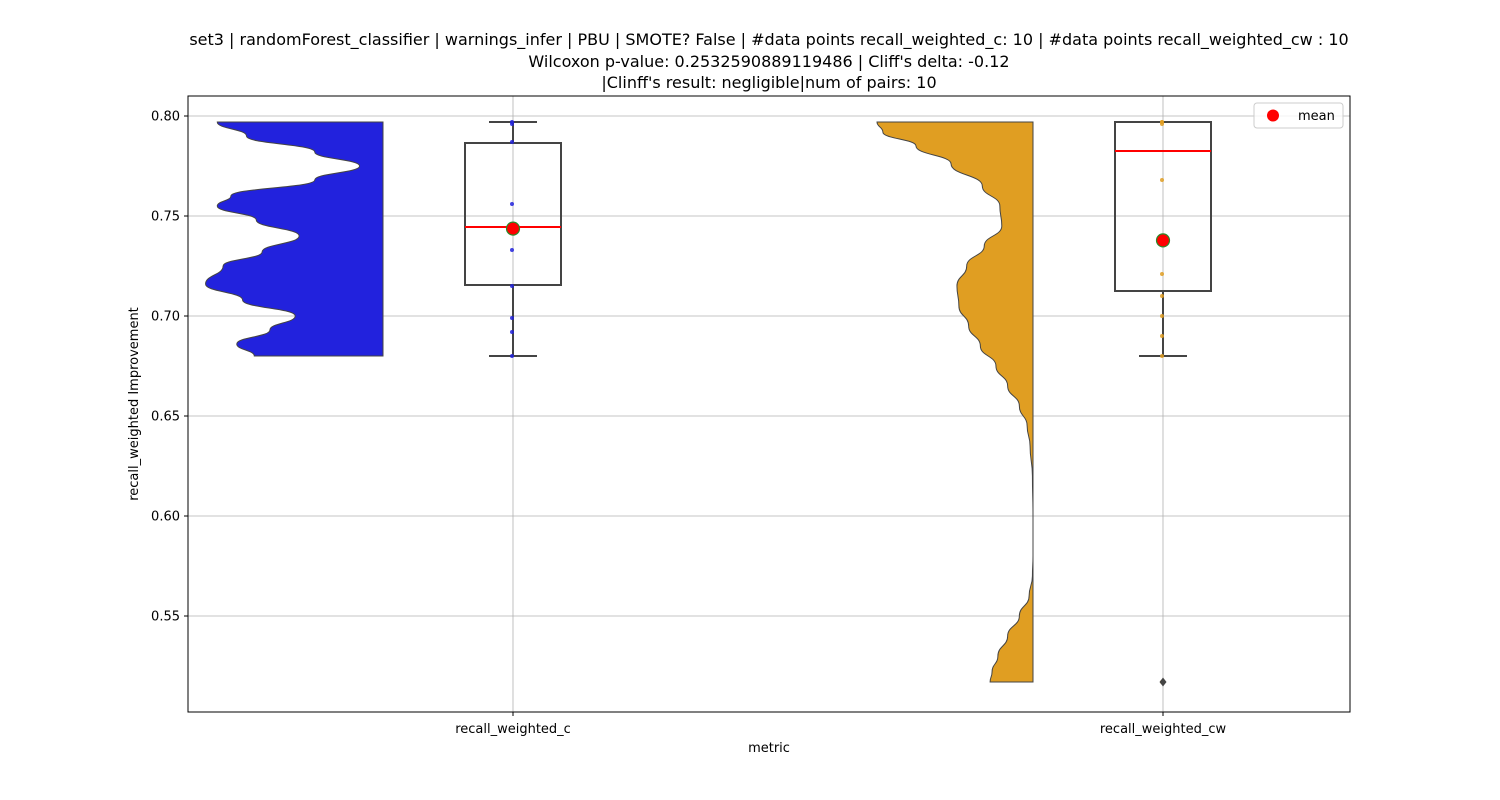  I want to click on legend-mean-label: mean, so click(1316, 116).